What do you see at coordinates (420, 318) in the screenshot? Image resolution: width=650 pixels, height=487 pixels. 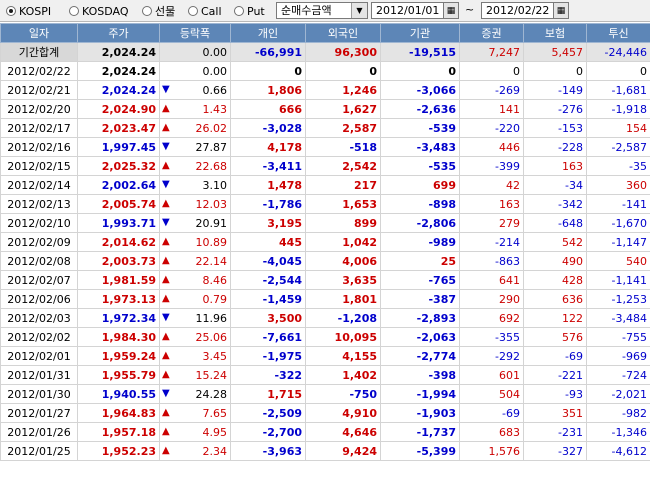 I see `cell-institution: -2,893` at bounding box center [420, 318].